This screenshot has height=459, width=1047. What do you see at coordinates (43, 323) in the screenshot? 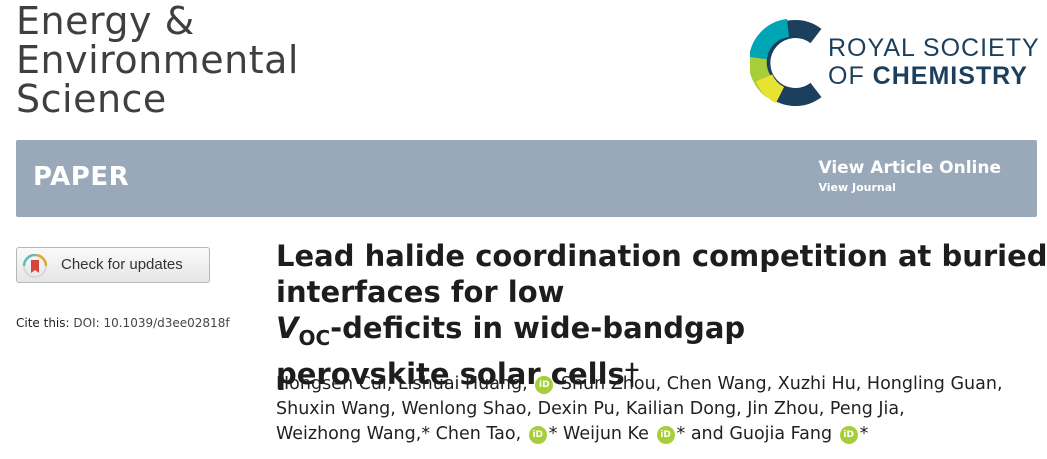
I see `cite-prefix: Cite this:` at bounding box center [43, 323].